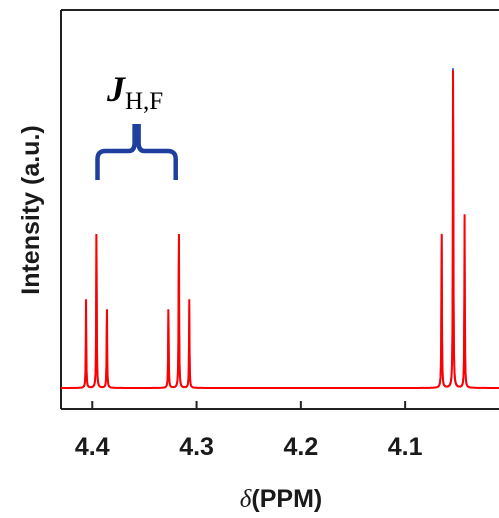  What do you see at coordinates (249, 447) in the screenshot?
I see `x-tick-labels: 4.4 4.3 4.2 4.1` at bounding box center [249, 447].